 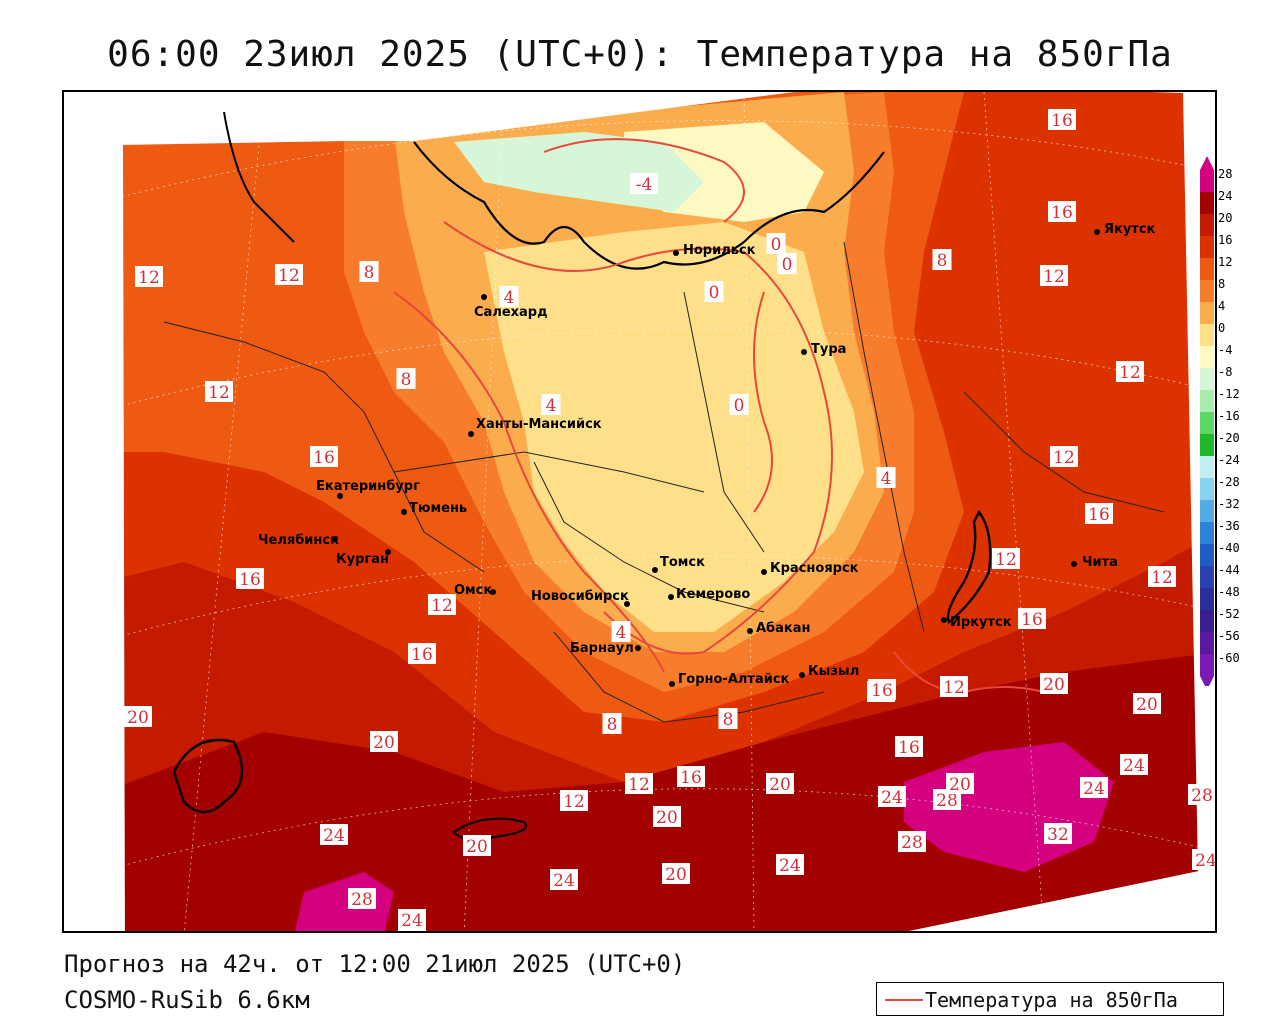 I want to click on svg-text: Тура, so click(x=828, y=349).